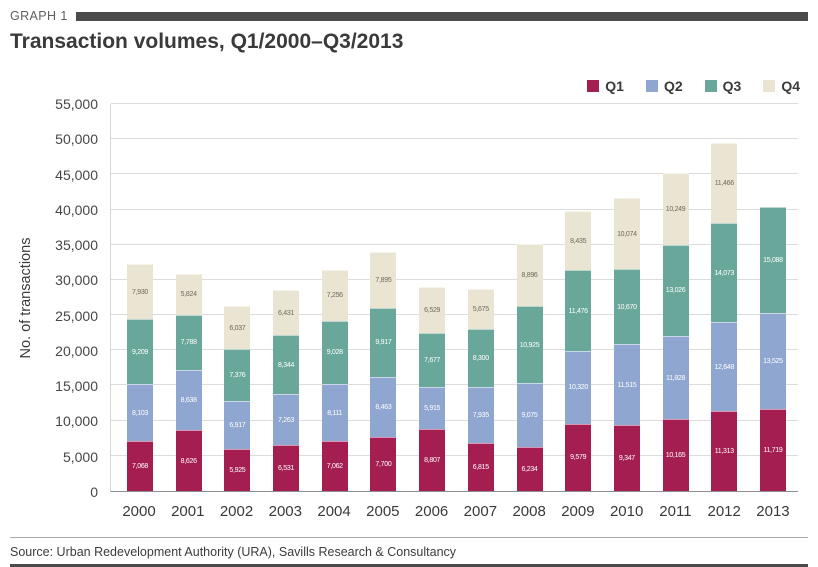  I want to click on bar-value-label: 6,431, so click(286, 313).